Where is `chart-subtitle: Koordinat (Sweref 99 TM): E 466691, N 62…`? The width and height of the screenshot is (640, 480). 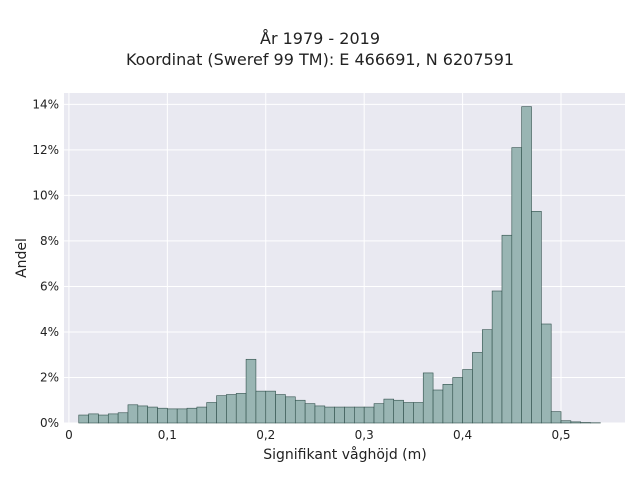
chart-subtitle: Koordinat (Sweref 99 TM): E 466691, N 62… is located at coordinates (320, 59).